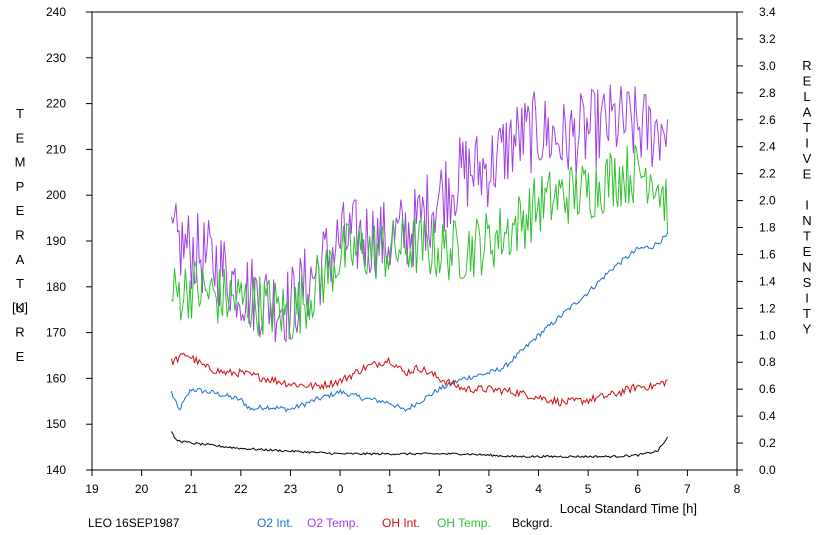  Describe the element at coordinates (401, 523) in the screenshot. I see `legend-item: OH Int.` at that location.